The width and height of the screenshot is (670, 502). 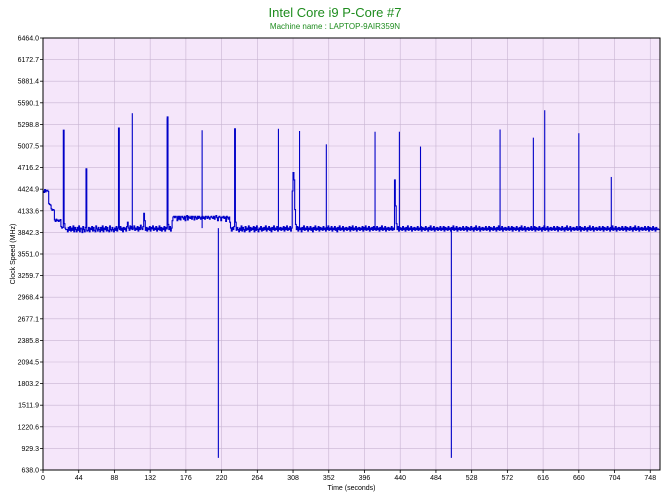 What do you see at coordinates (335, 12) in the screenshot?
I see `chart-title: Intel Core i9 P-Core #7` at bounding box center [335, 12].